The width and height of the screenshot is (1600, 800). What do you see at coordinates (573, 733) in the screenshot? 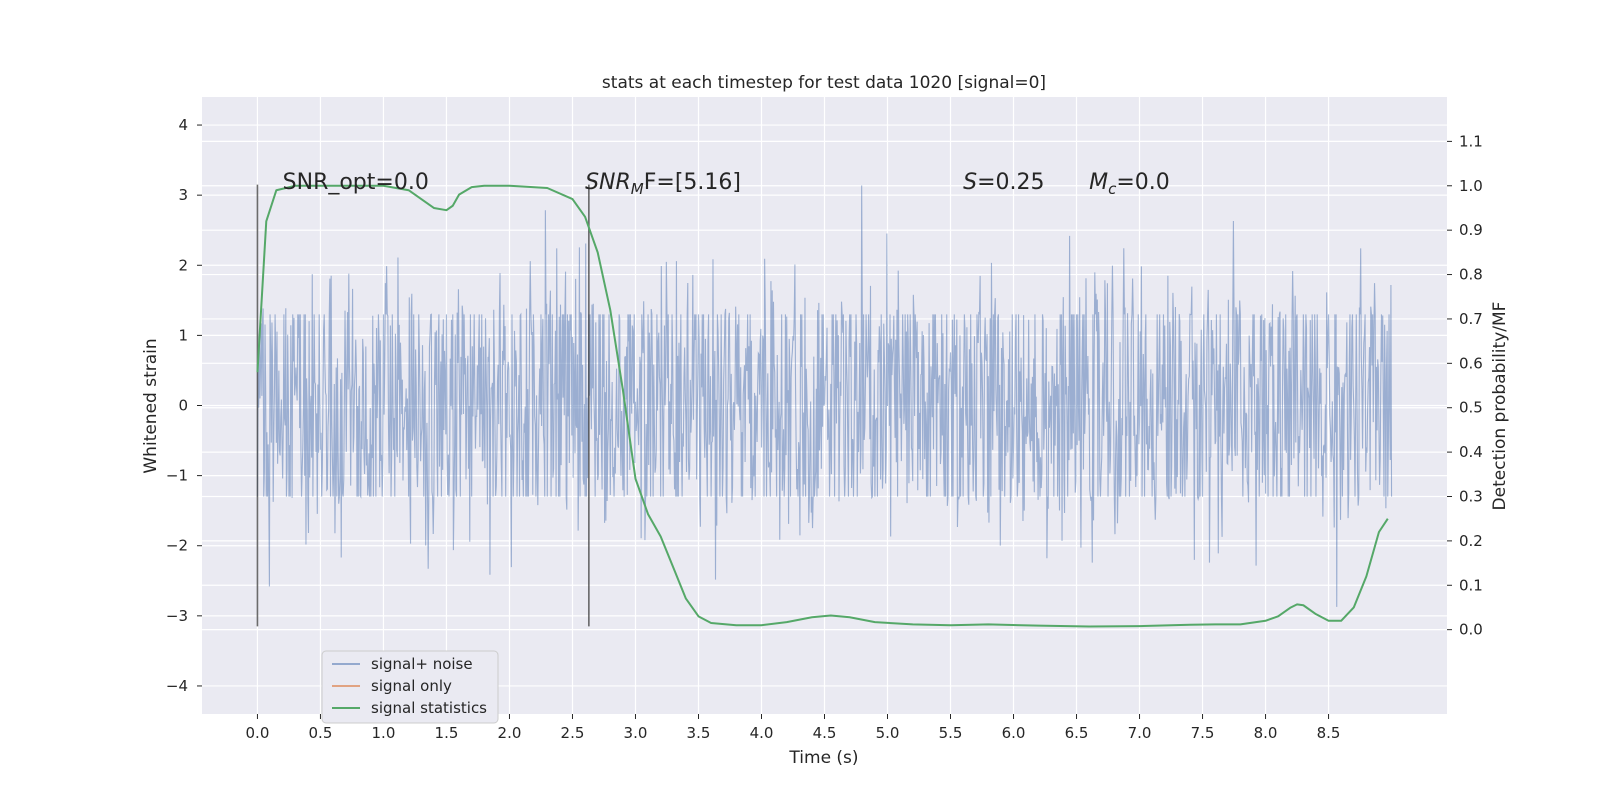
I see `x-tick-label: 2.5` at bounding box center [573, 733].